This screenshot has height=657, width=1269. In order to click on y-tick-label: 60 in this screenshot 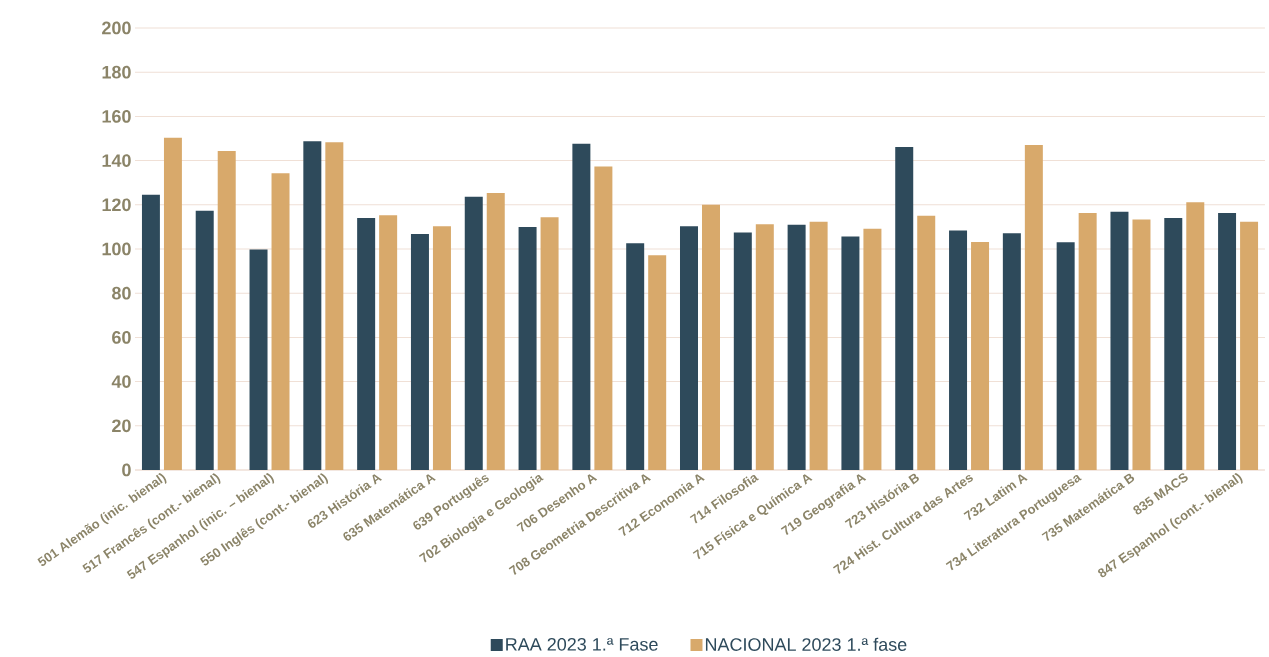, I will do `click(121, 337)`.